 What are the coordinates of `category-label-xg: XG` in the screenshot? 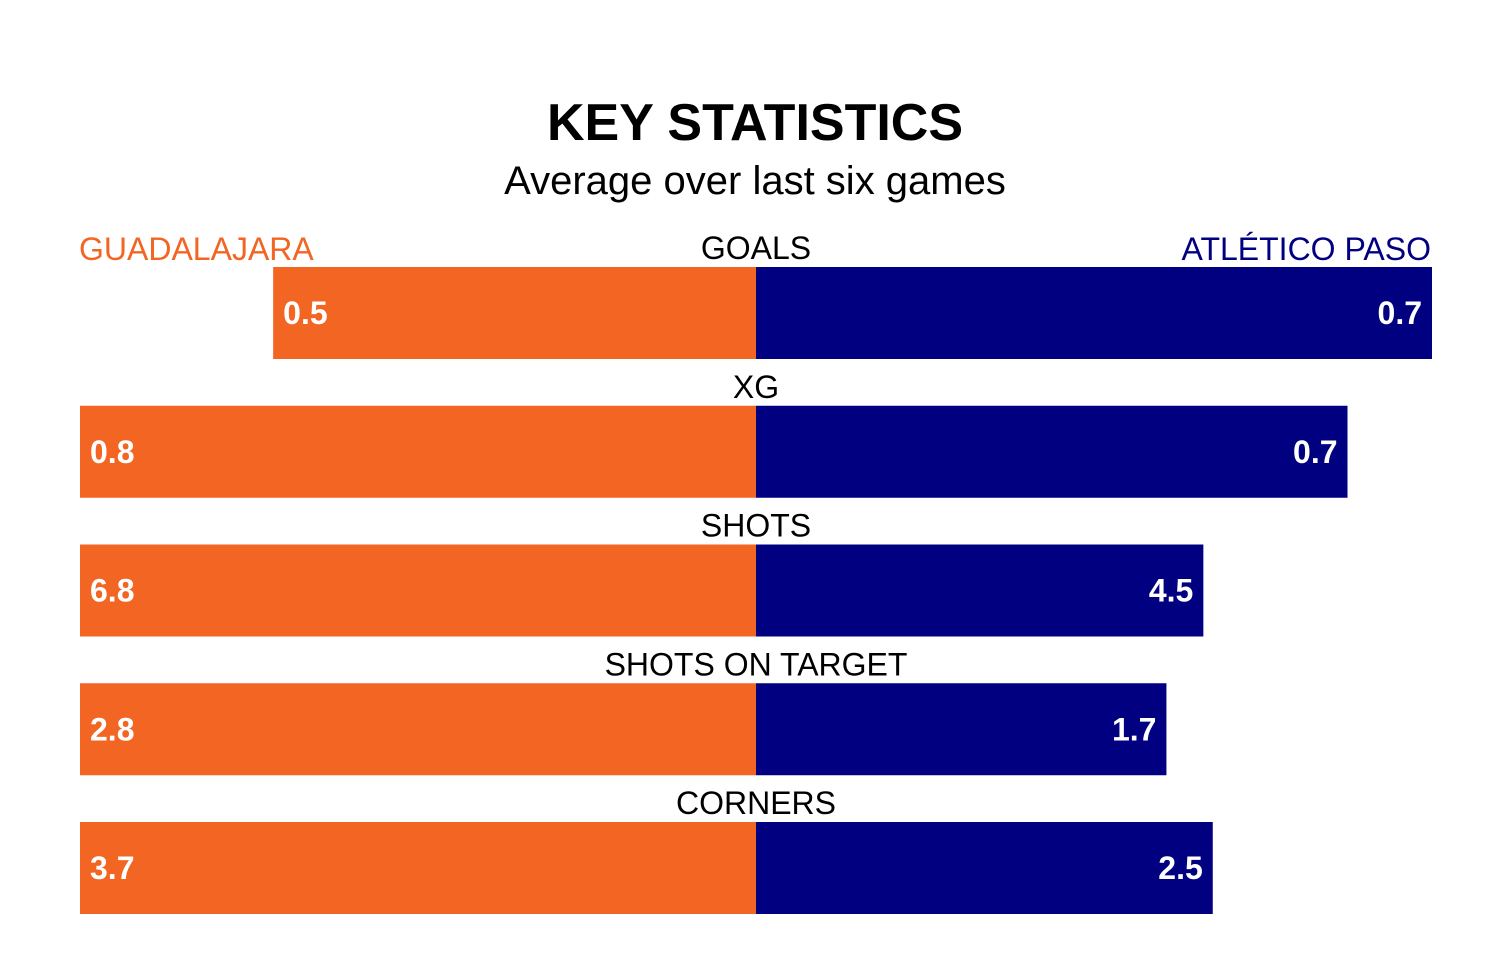 It's located at (756, 387).